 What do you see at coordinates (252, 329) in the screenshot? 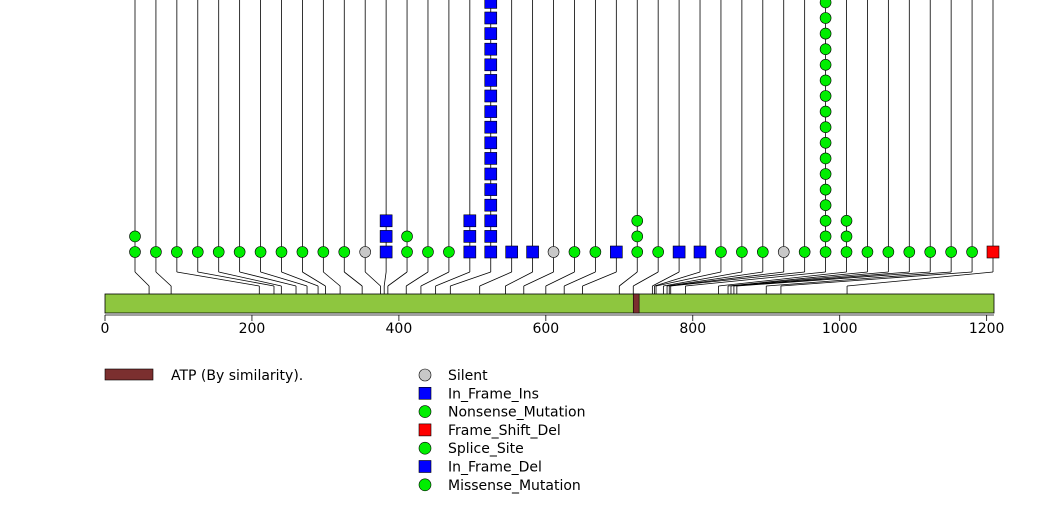
I see `axis-tick-label: 200` at bounding box center [252, 329].